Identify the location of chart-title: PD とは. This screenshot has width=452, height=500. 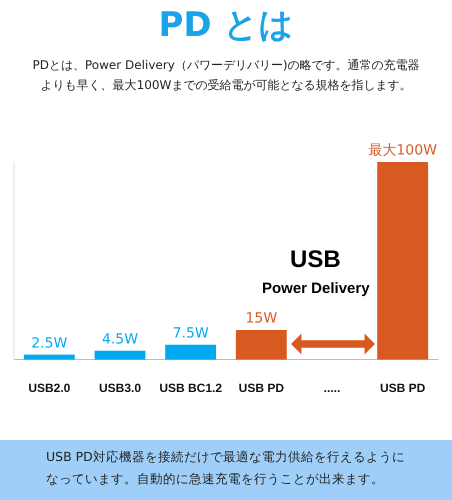
(226, 25).